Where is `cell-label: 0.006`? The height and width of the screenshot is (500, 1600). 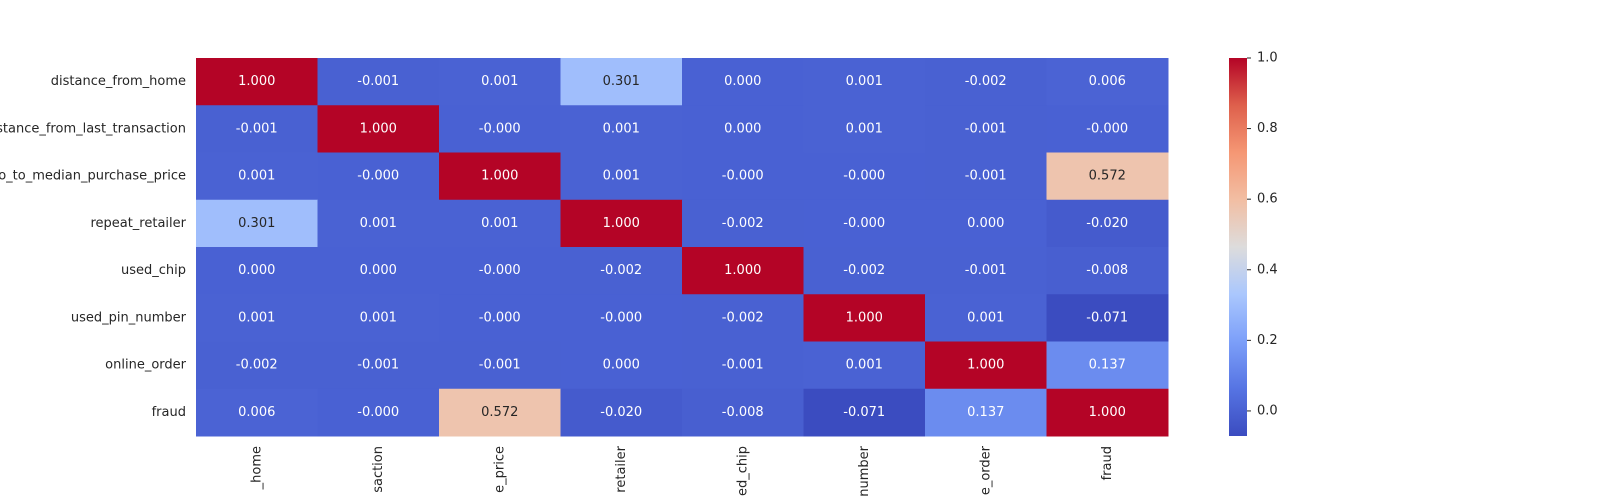 cell-label: 0.006 is located at coordinates (256, 412).